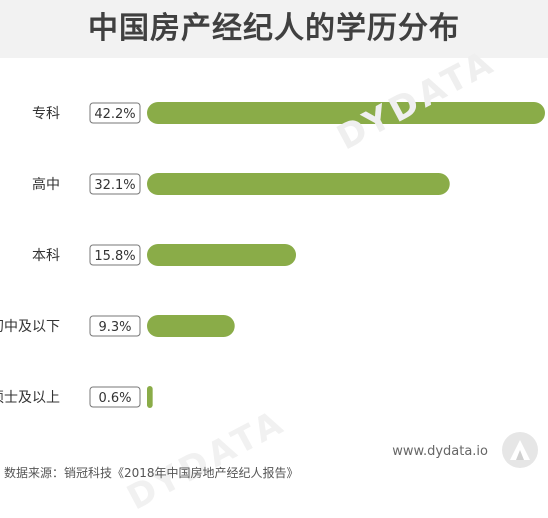 Image resolution: width=548 pixels, height=518 pixels. What do you see at coordinates (46, 256) in the screenshot?
I see `category-label: 本科` at bounding box center [46, 256].